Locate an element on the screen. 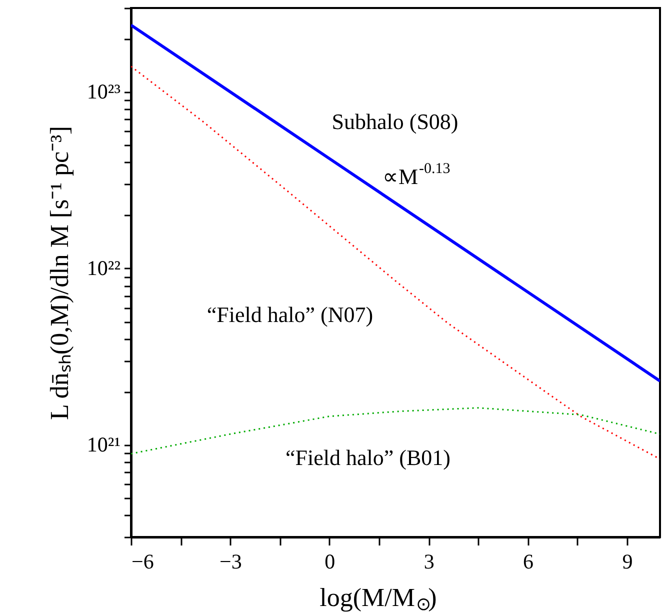  x-tick-label: −6 is located at coordinates (143, 562).